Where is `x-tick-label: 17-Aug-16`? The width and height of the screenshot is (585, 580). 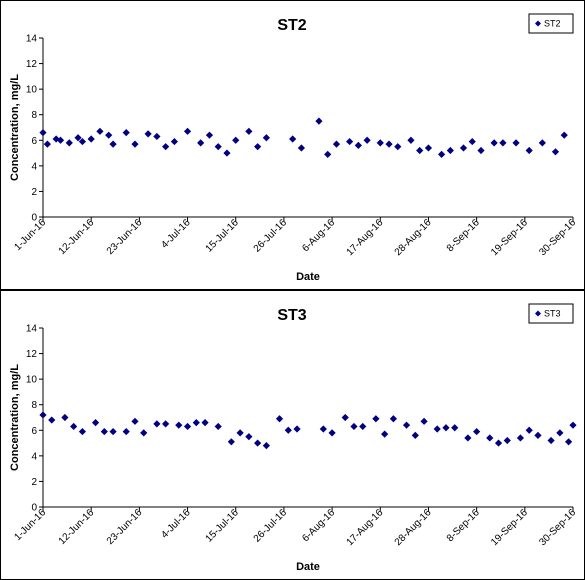 x-tick-label: 17-Aug-16 is located at coordinates (365, 237).